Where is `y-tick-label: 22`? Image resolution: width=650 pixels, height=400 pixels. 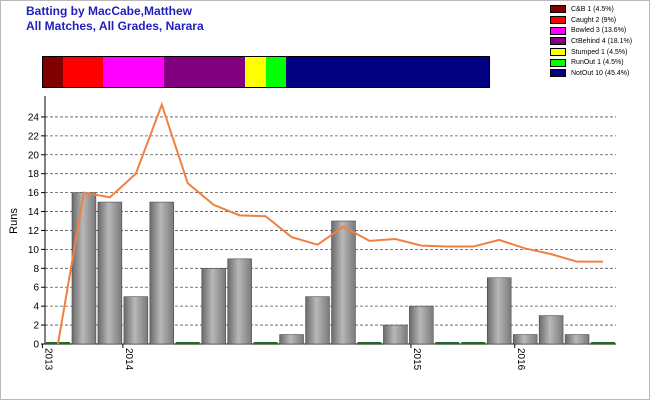
y-tick-label: 22 is located at coordinates (34, 136).